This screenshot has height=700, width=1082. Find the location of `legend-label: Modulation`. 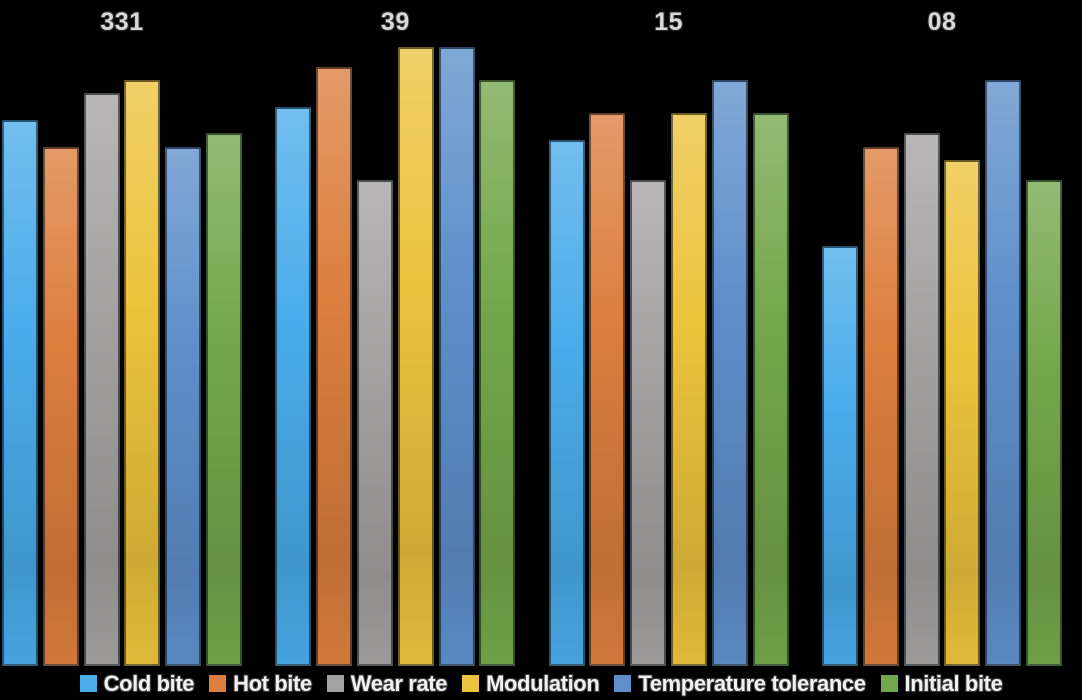

legend-label: Modulation is located at coordinates (543, 683).